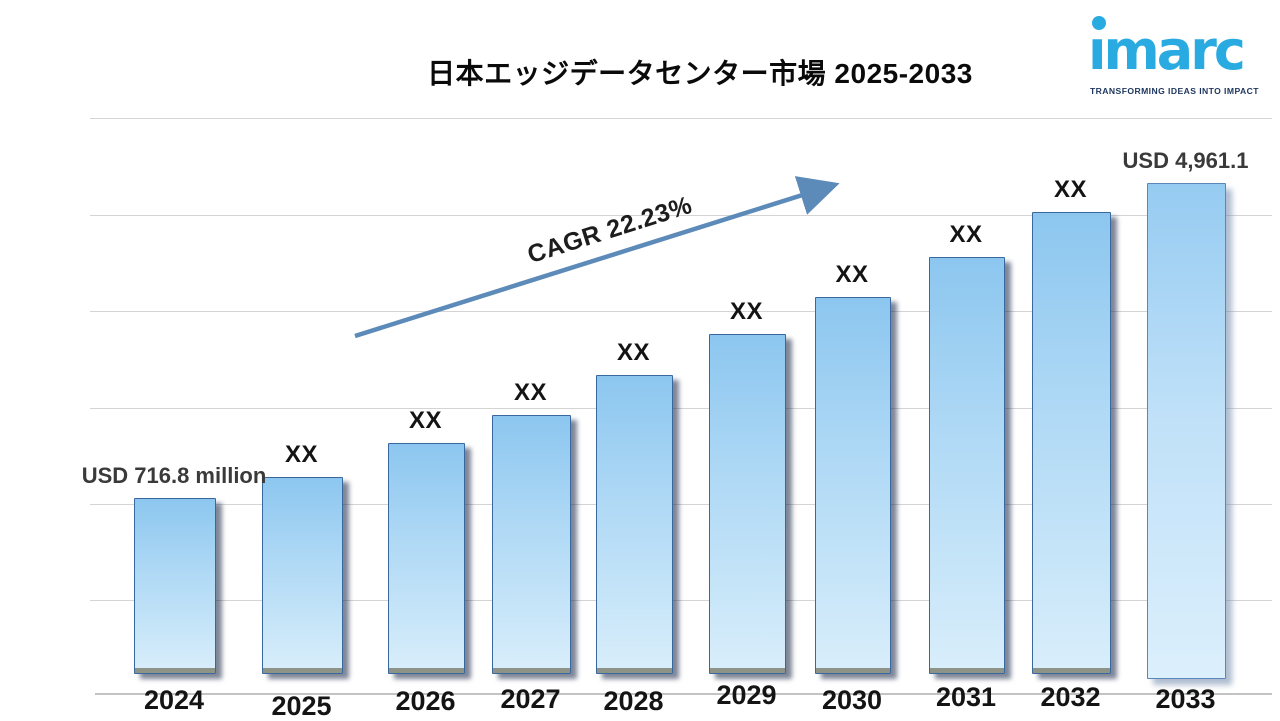 This screenshot has height=721, width=1280. What do you see at coordinates (1071, 190) in the screenshot?
I see `bar-value-label-2032: XX` at bounding box center [1071, 190].